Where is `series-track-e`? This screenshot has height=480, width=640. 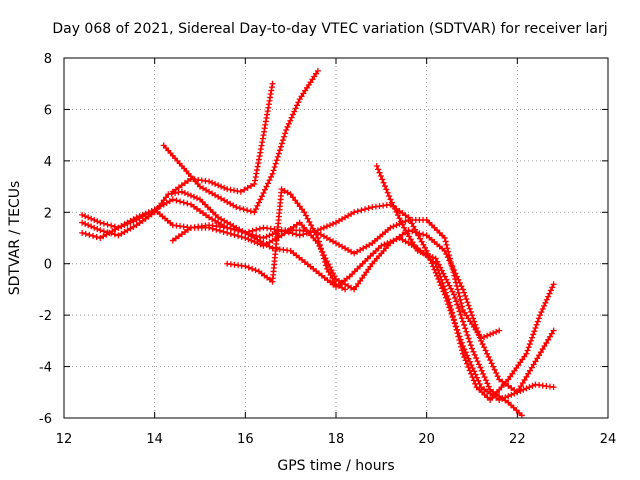 series-track-e is located at coordinates (222, 137).